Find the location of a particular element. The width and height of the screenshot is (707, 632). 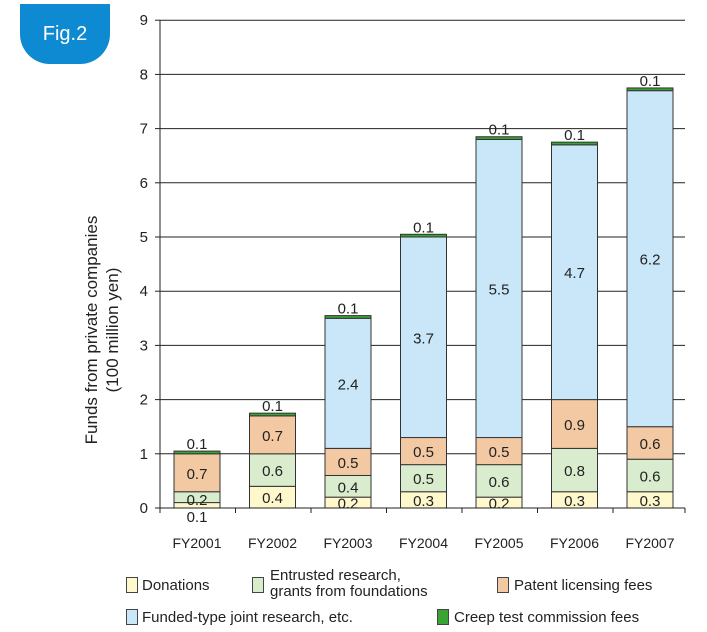

data-label: 4.7 is located at coordinates (574, 273).